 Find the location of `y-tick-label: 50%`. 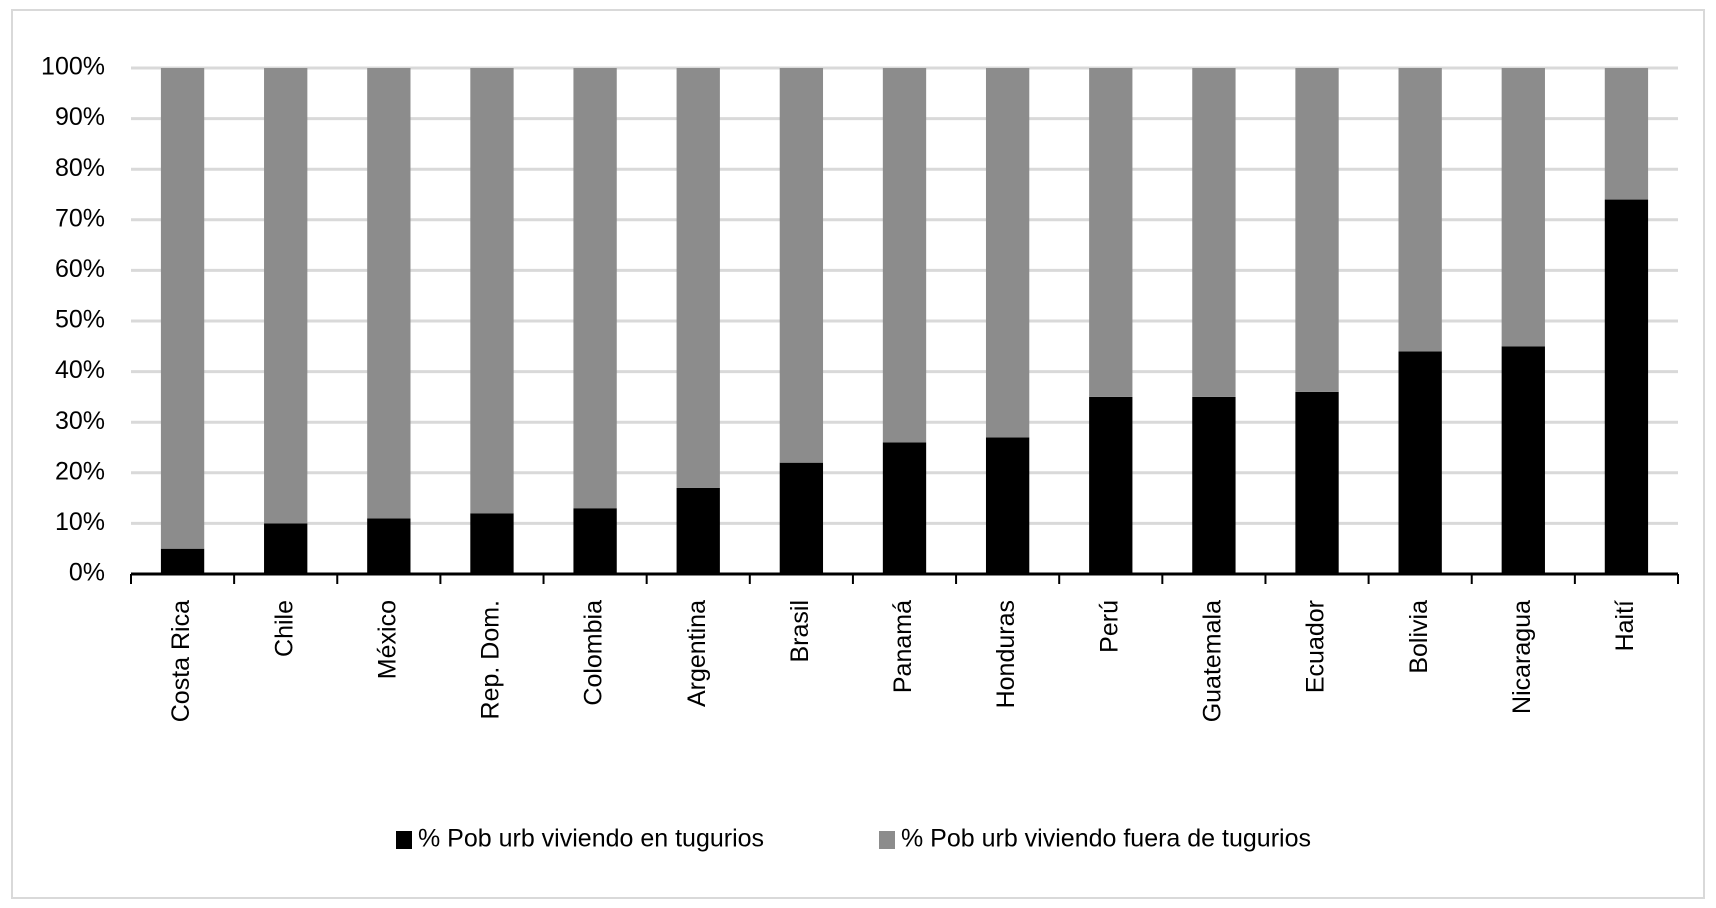

y-tick-label: 50% is located at coordinates (80, 320).